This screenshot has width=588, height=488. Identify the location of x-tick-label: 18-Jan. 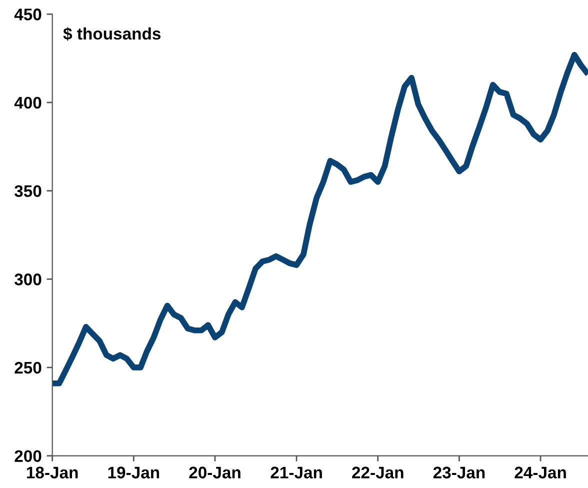
(52, 472).